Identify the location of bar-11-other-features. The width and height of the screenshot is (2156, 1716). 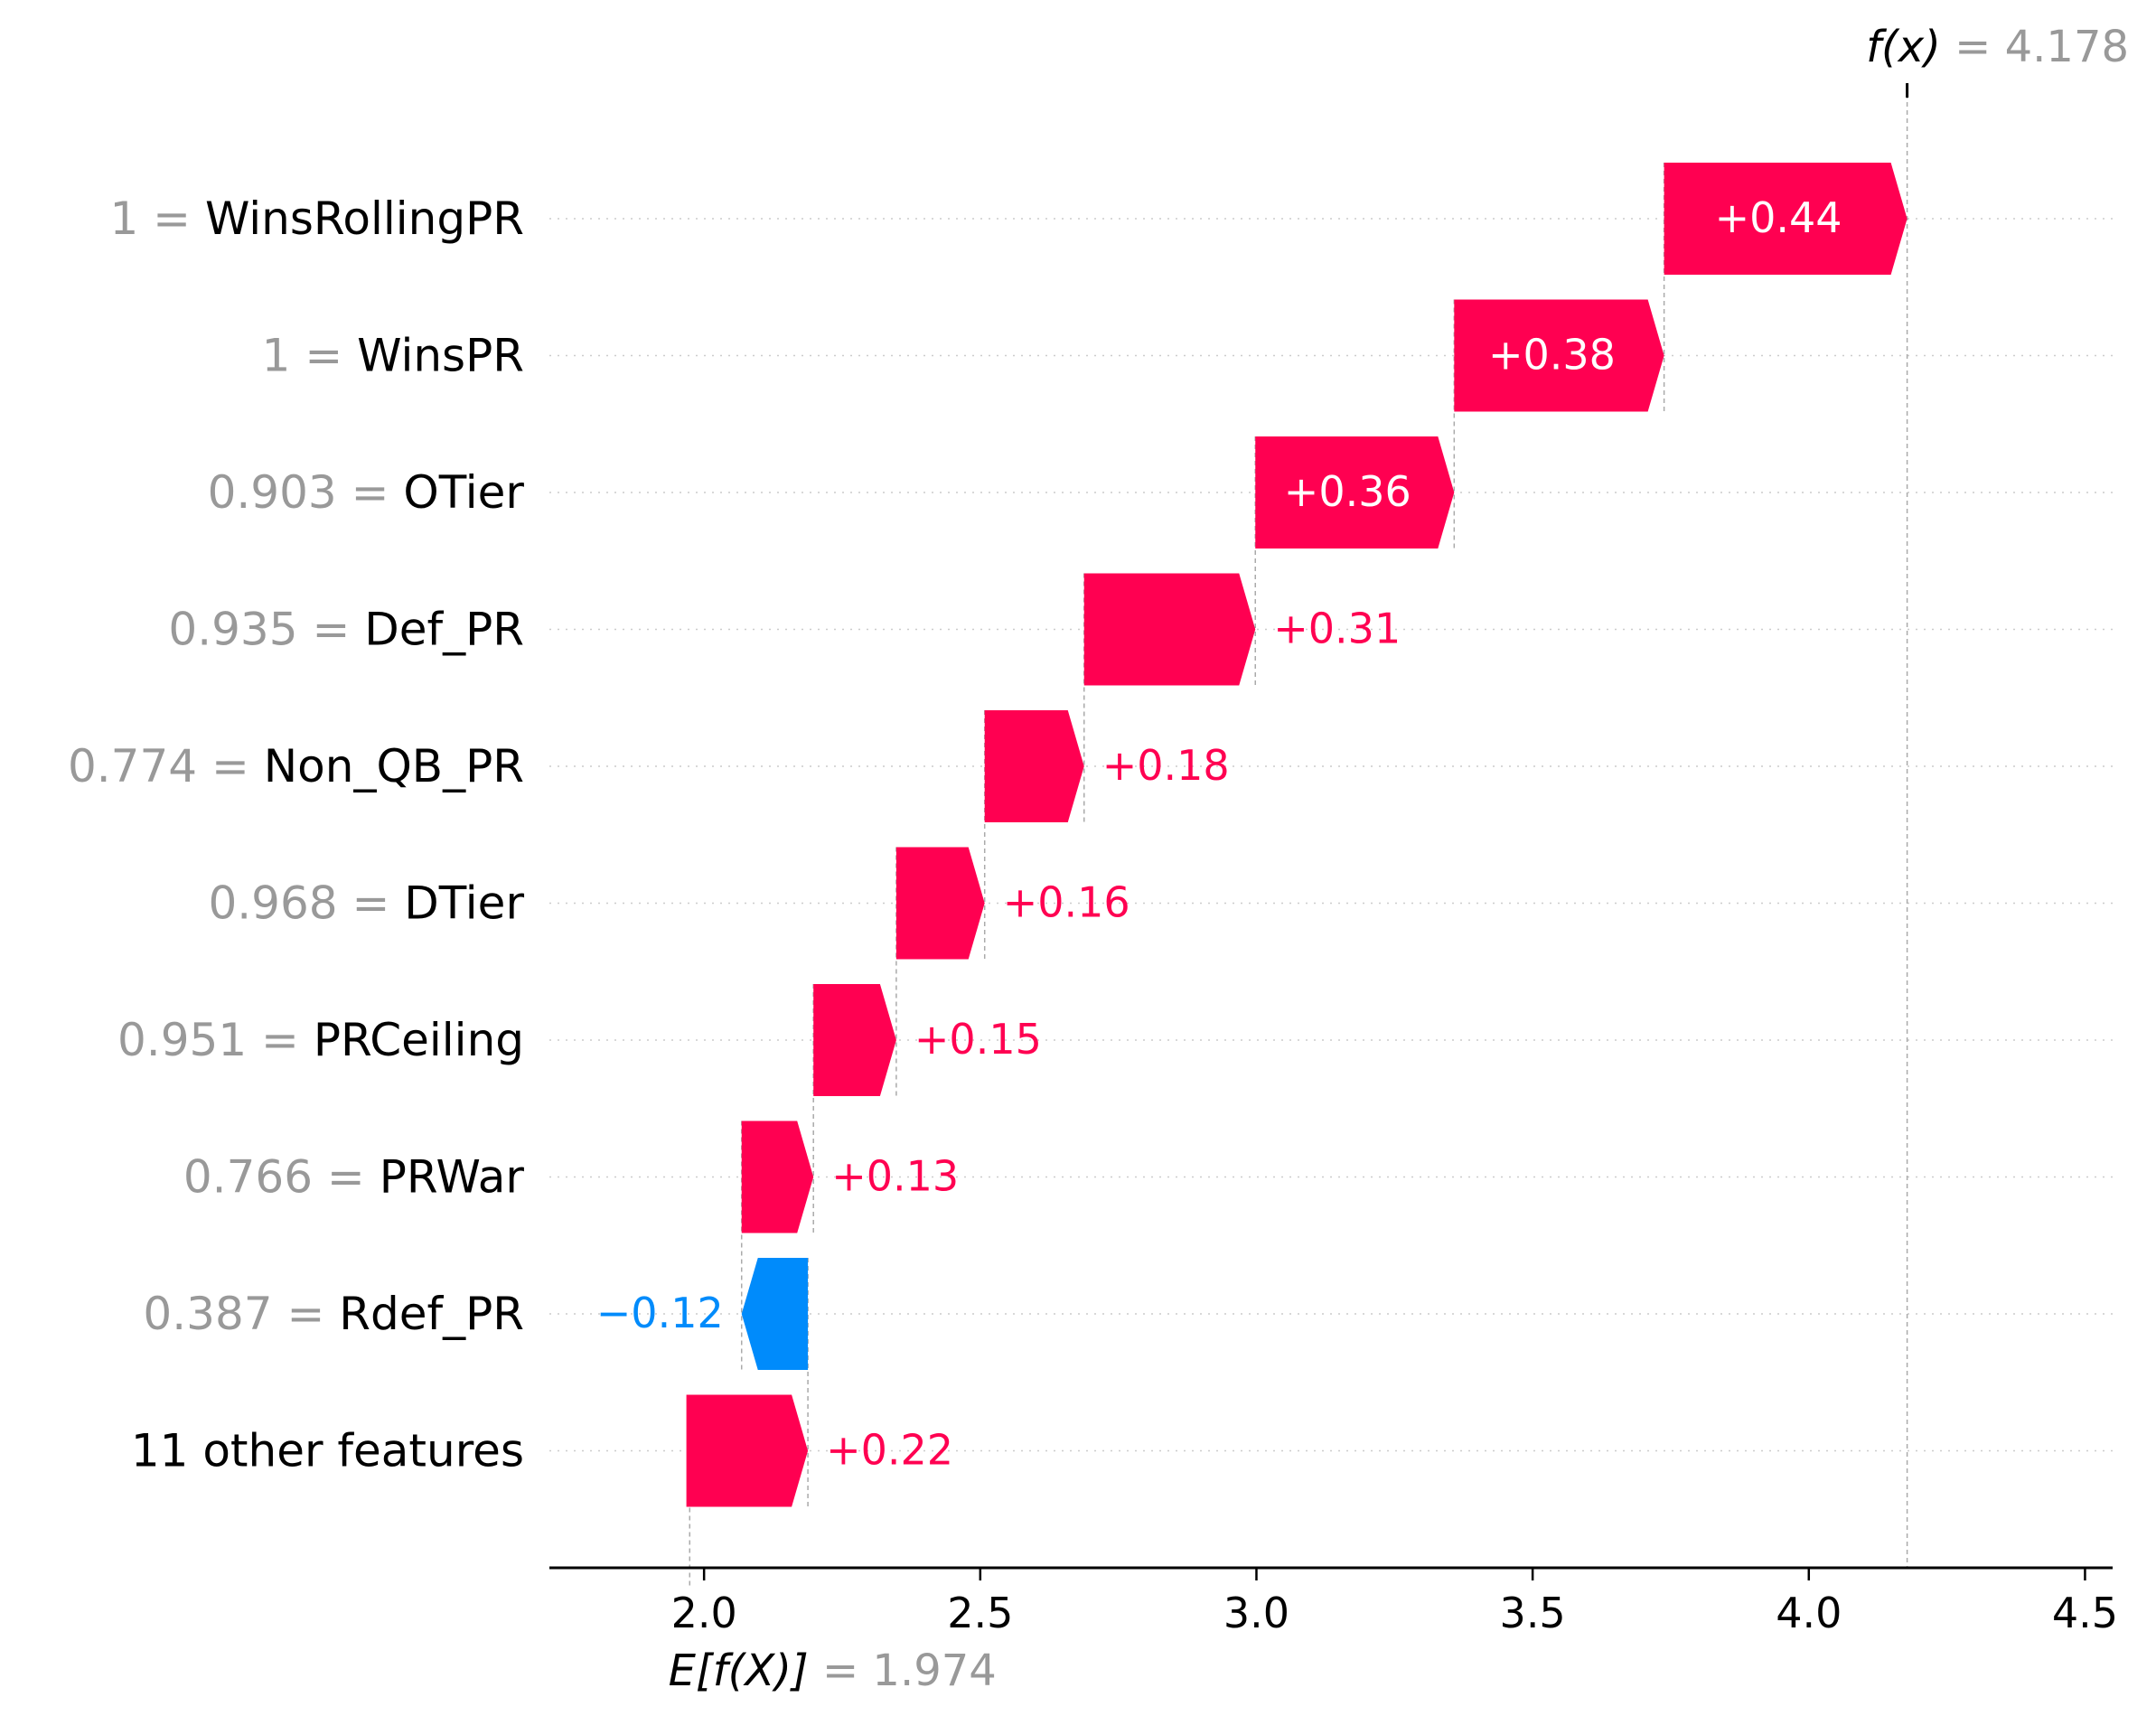
(748, 1450).